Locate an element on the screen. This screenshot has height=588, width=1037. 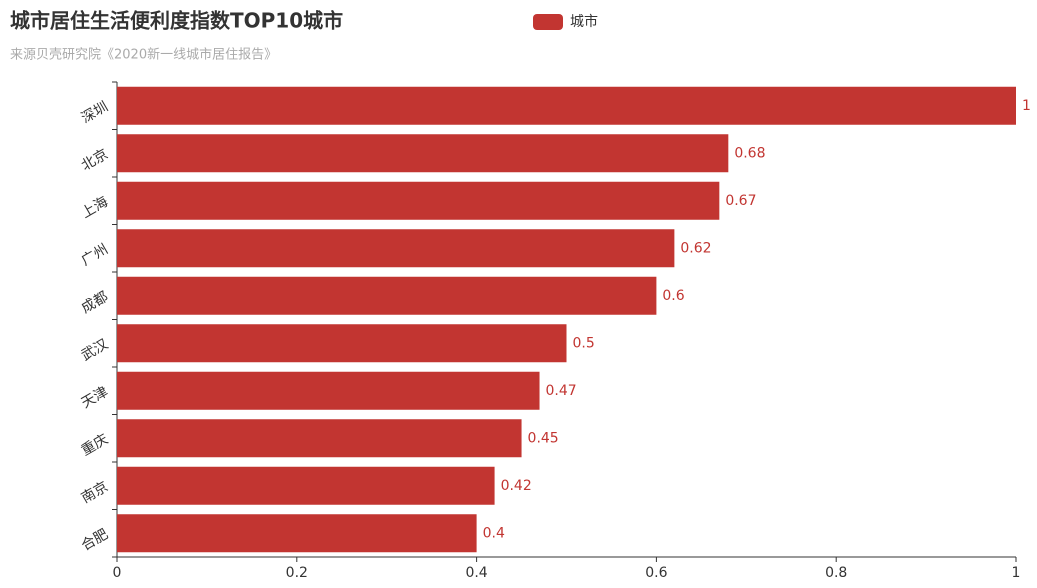
y-tick-label: 深圳 is located at coordinates (95, 113).